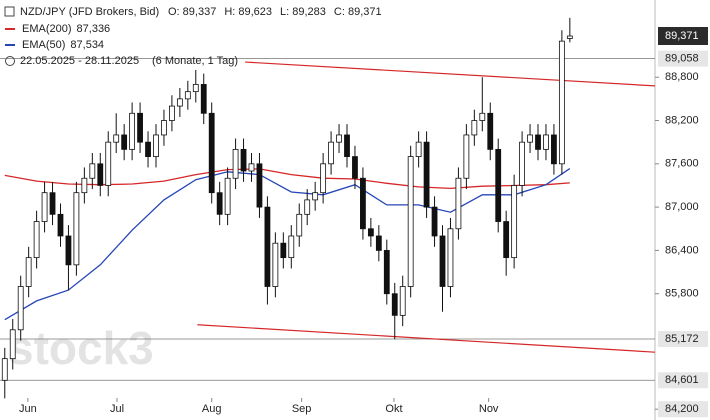 The height and width of the screenshot is (420, 710). What do you see at coordinates (47, 29) in the screenshot?
I see `legend-name: EMA(200)` at bounding box center [47, 29].